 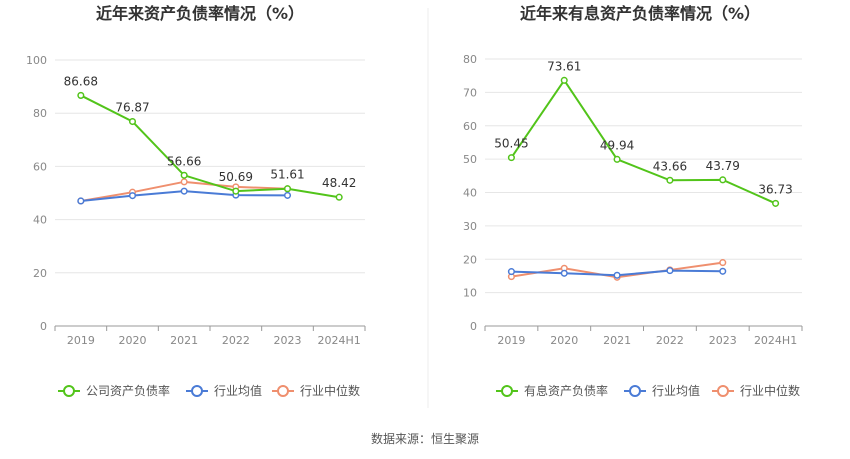 I want to click on data-label: 51.61, so click(x=287, y=175).